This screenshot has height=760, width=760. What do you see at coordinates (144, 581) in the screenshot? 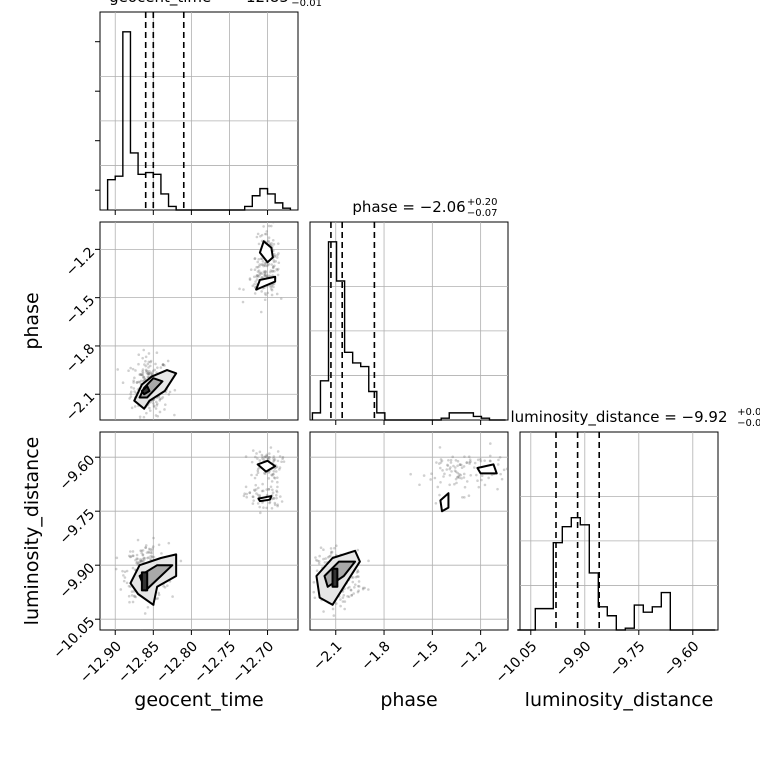
I see `contour-level` at bounding box center [144, 581].